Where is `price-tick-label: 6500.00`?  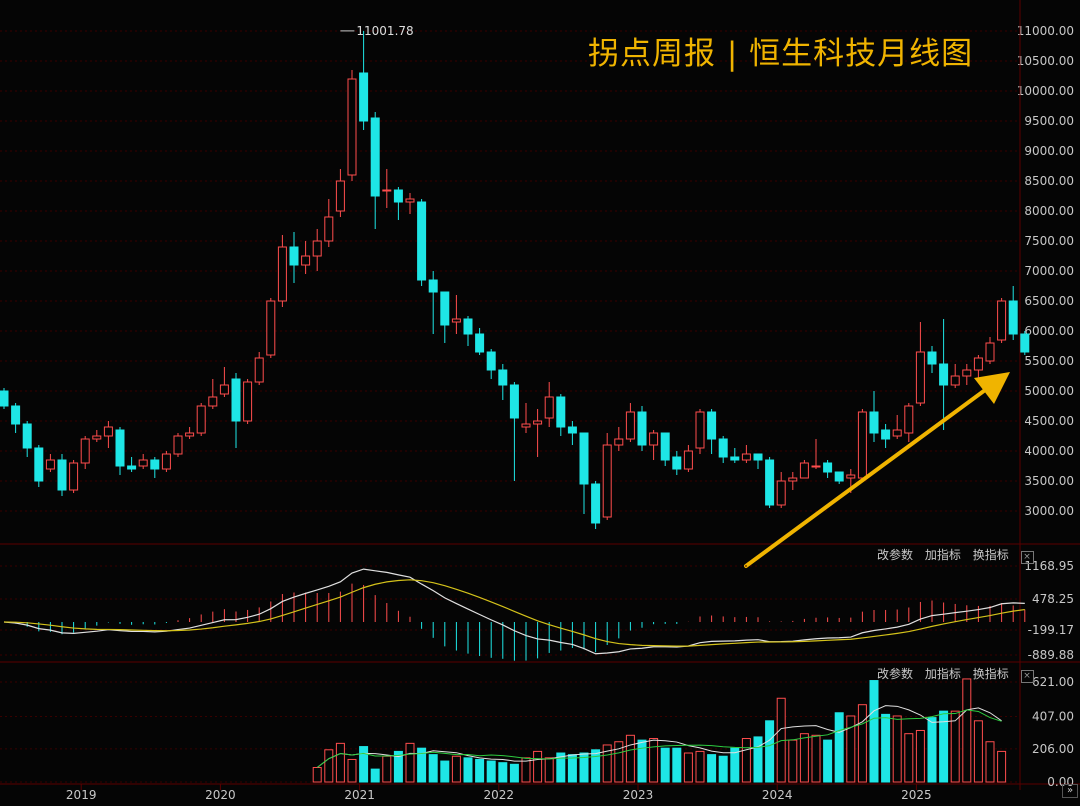
price-tick-label: 6500.00 is located at coordinates (1049, 301).